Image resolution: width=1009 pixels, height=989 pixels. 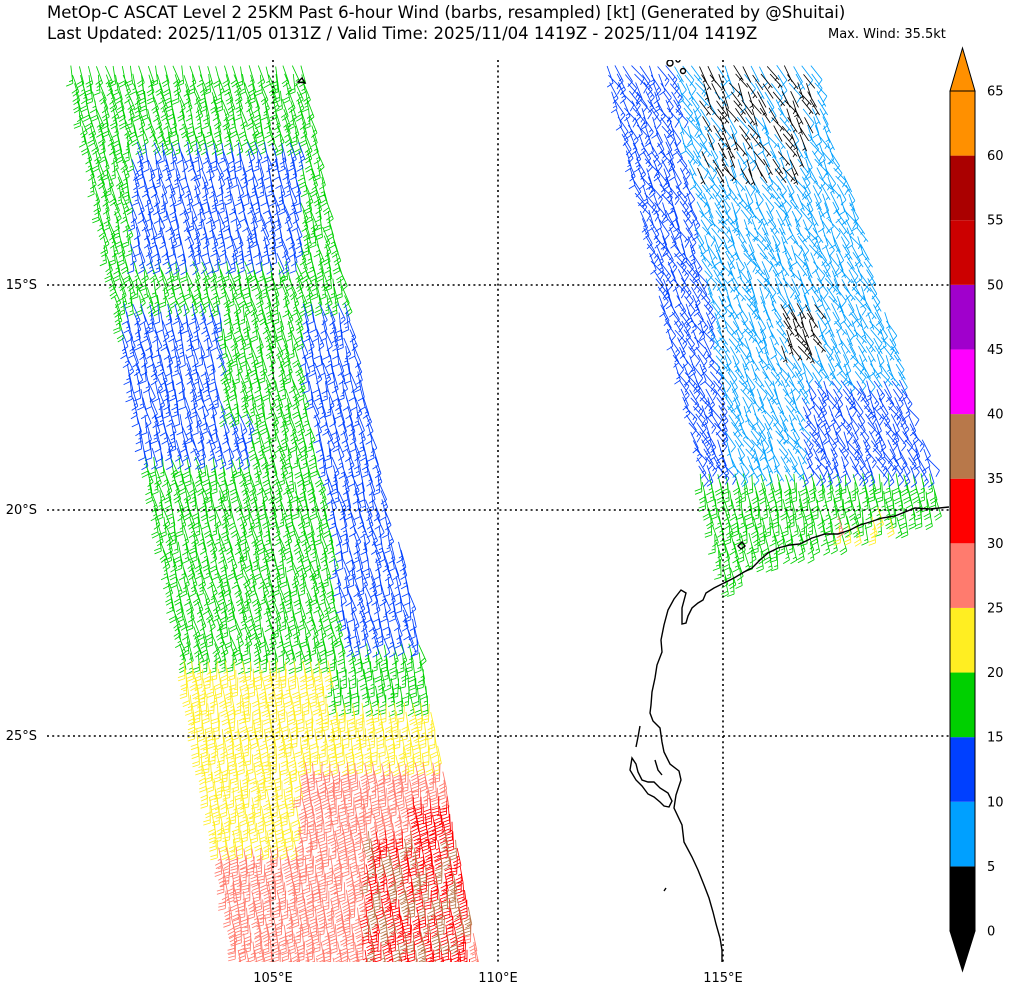 I want to click on colorbar-tick-label: 10, so click(x=995, y=802).